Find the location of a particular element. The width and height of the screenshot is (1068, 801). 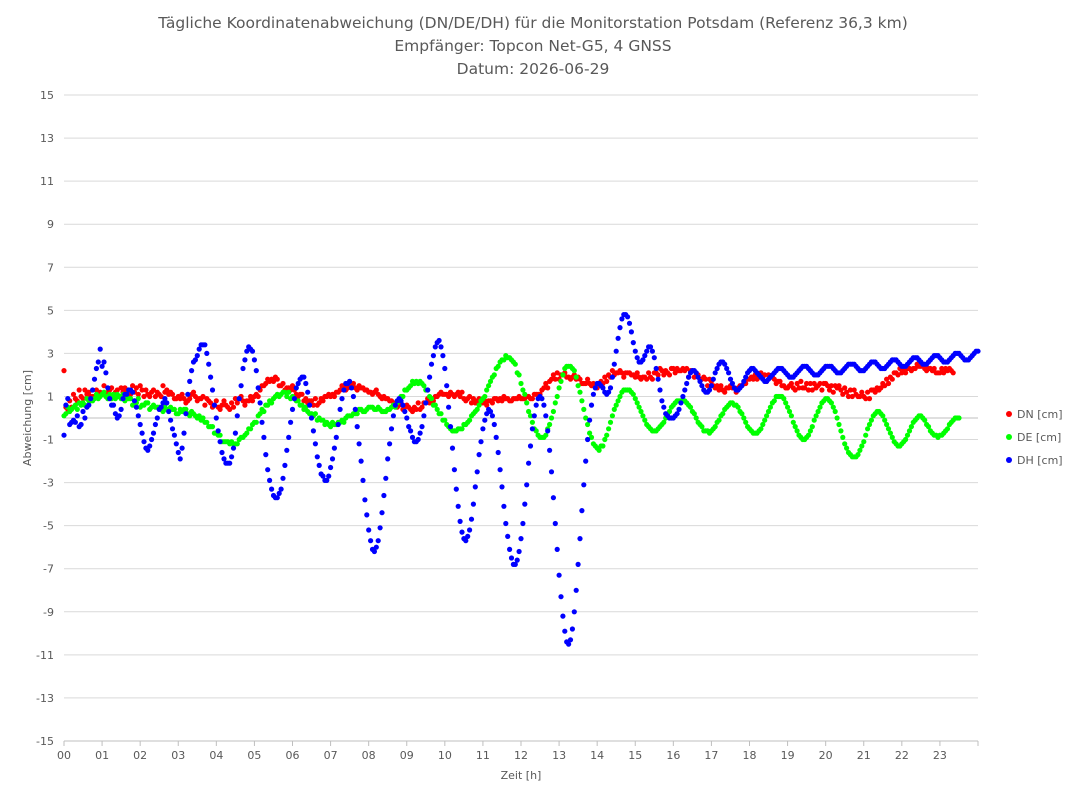

x-tick-label: 18 is located at coordinates (750, 755).